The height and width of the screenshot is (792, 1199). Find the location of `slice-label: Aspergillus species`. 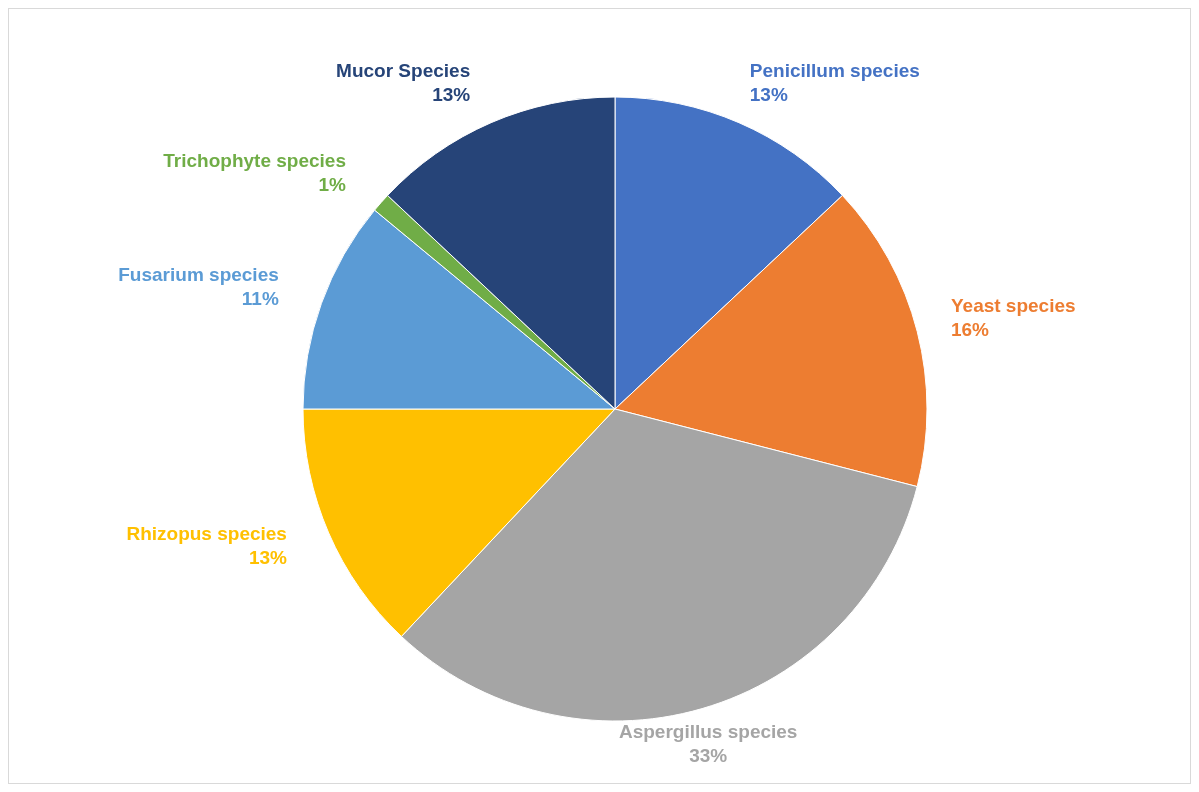

slice-label: Aspergillus species is located at coordinates (708, 732).